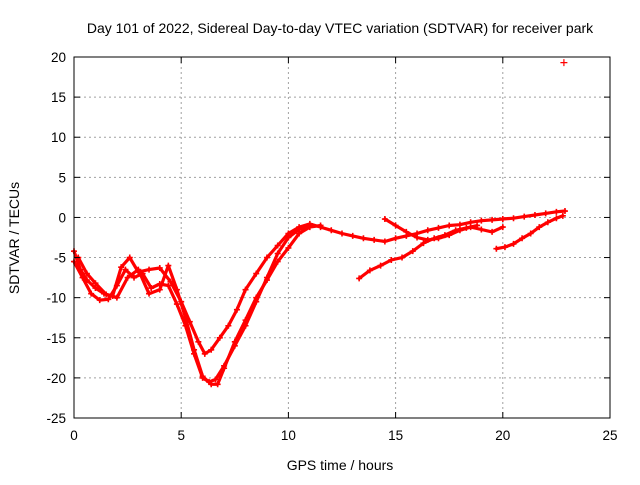  What do you see at coordinates (56, 378) in the screenshot?
I see `y-tick-label: -20` at bounding box center [56, 378].